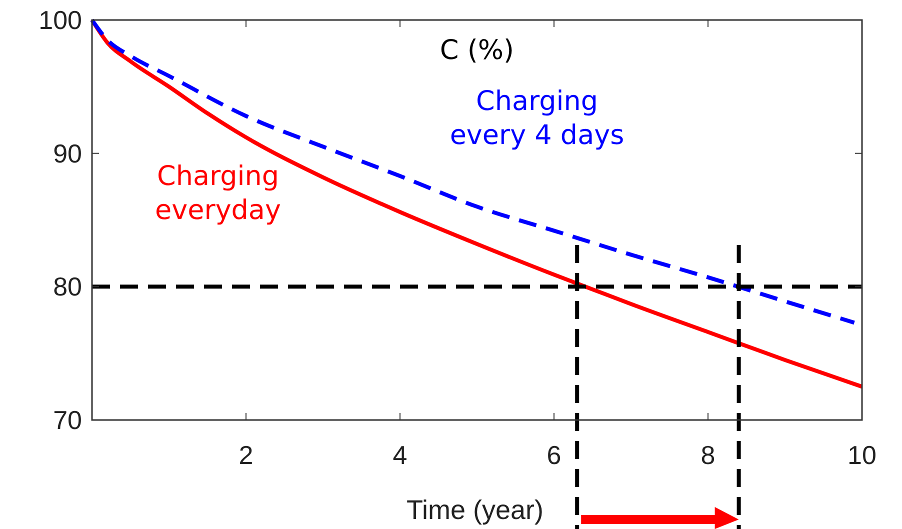  What do you see at coordinates (477, 50) in the screenshot?
I see `y-axis-title: C (%)` at bounding box center [477, 50].